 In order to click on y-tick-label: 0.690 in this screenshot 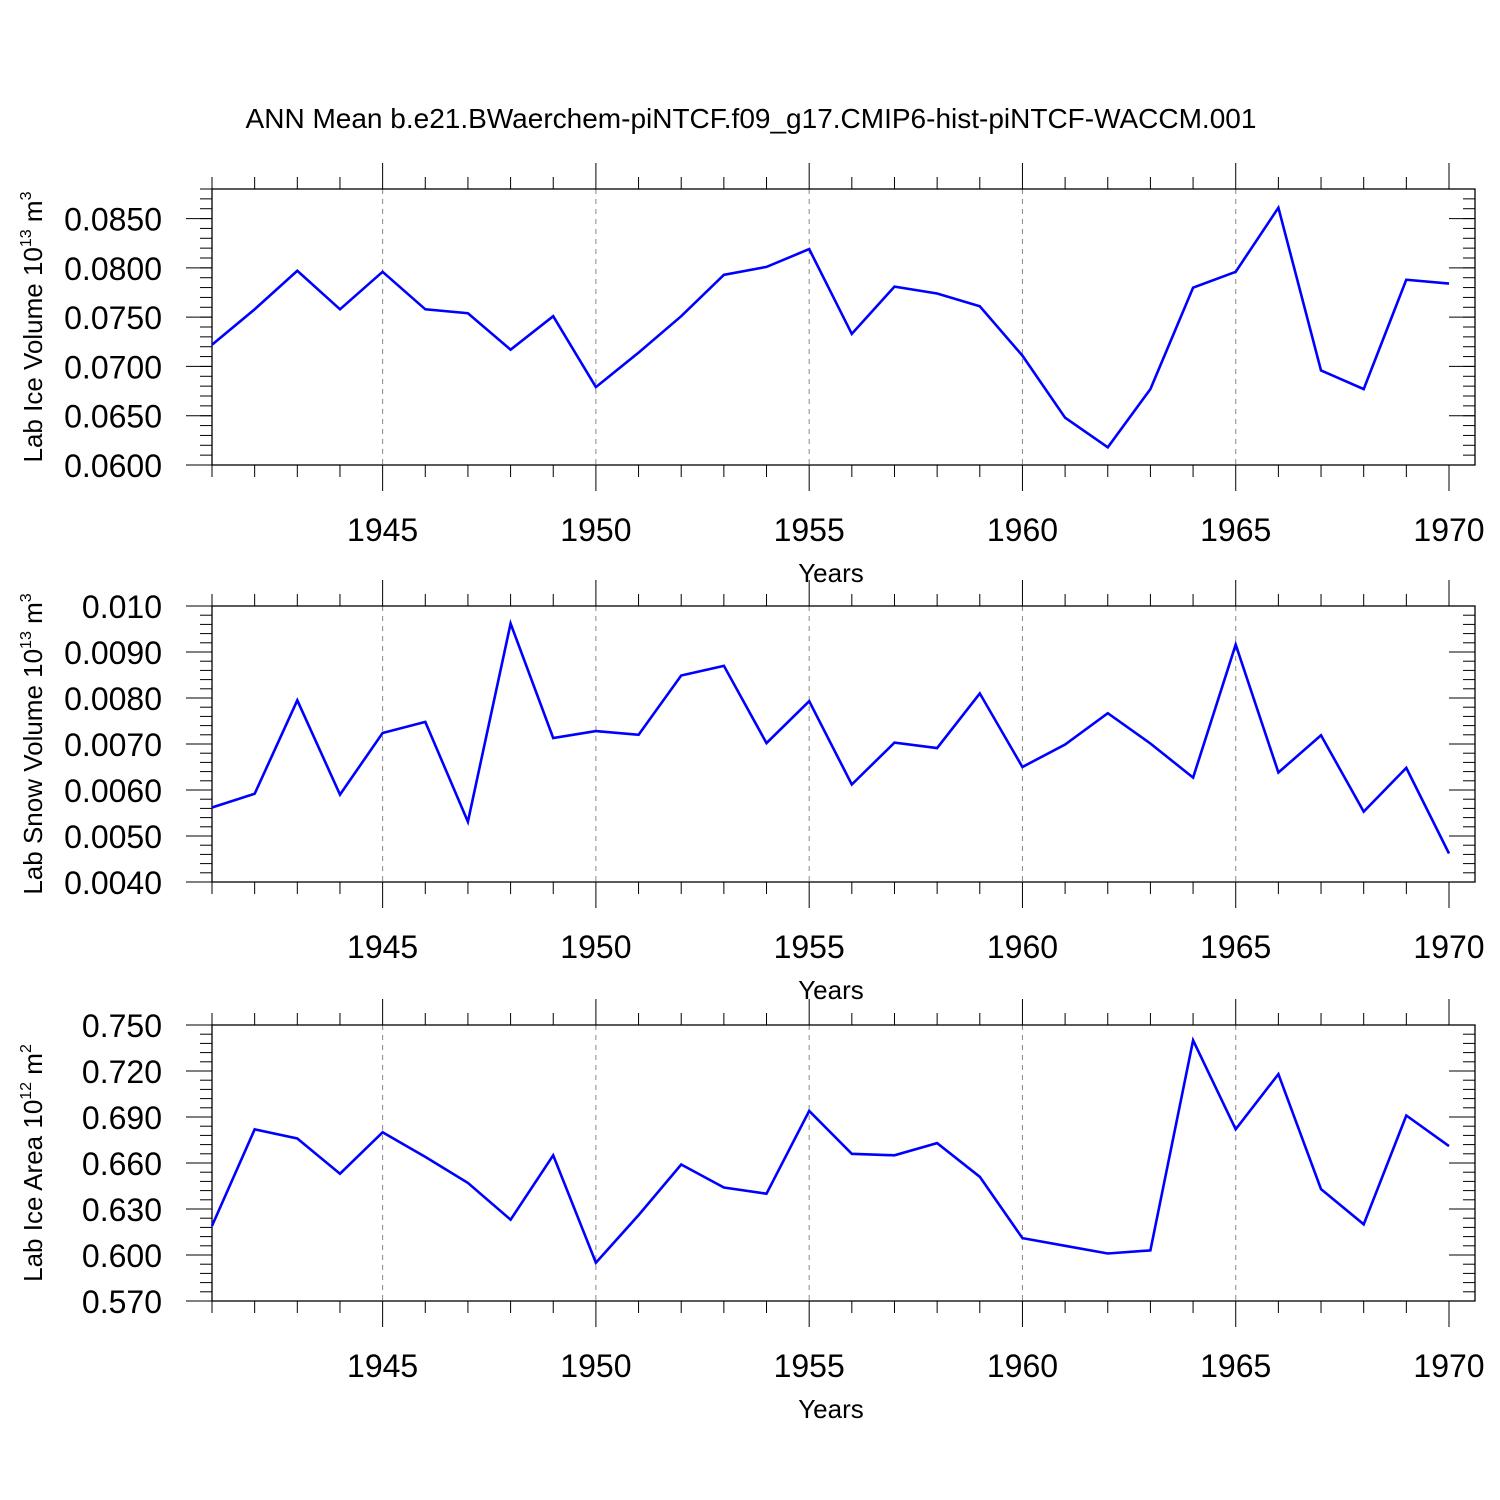, I will do `click(122, 1118)`.